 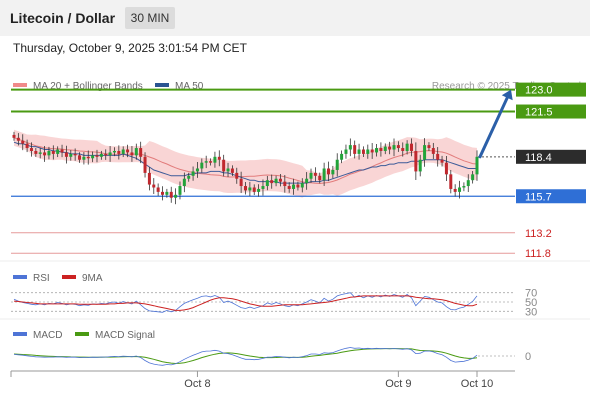 I want to click on chart-header: Litecoin / Dollar 30 MIN, so click(x=295, y=18).